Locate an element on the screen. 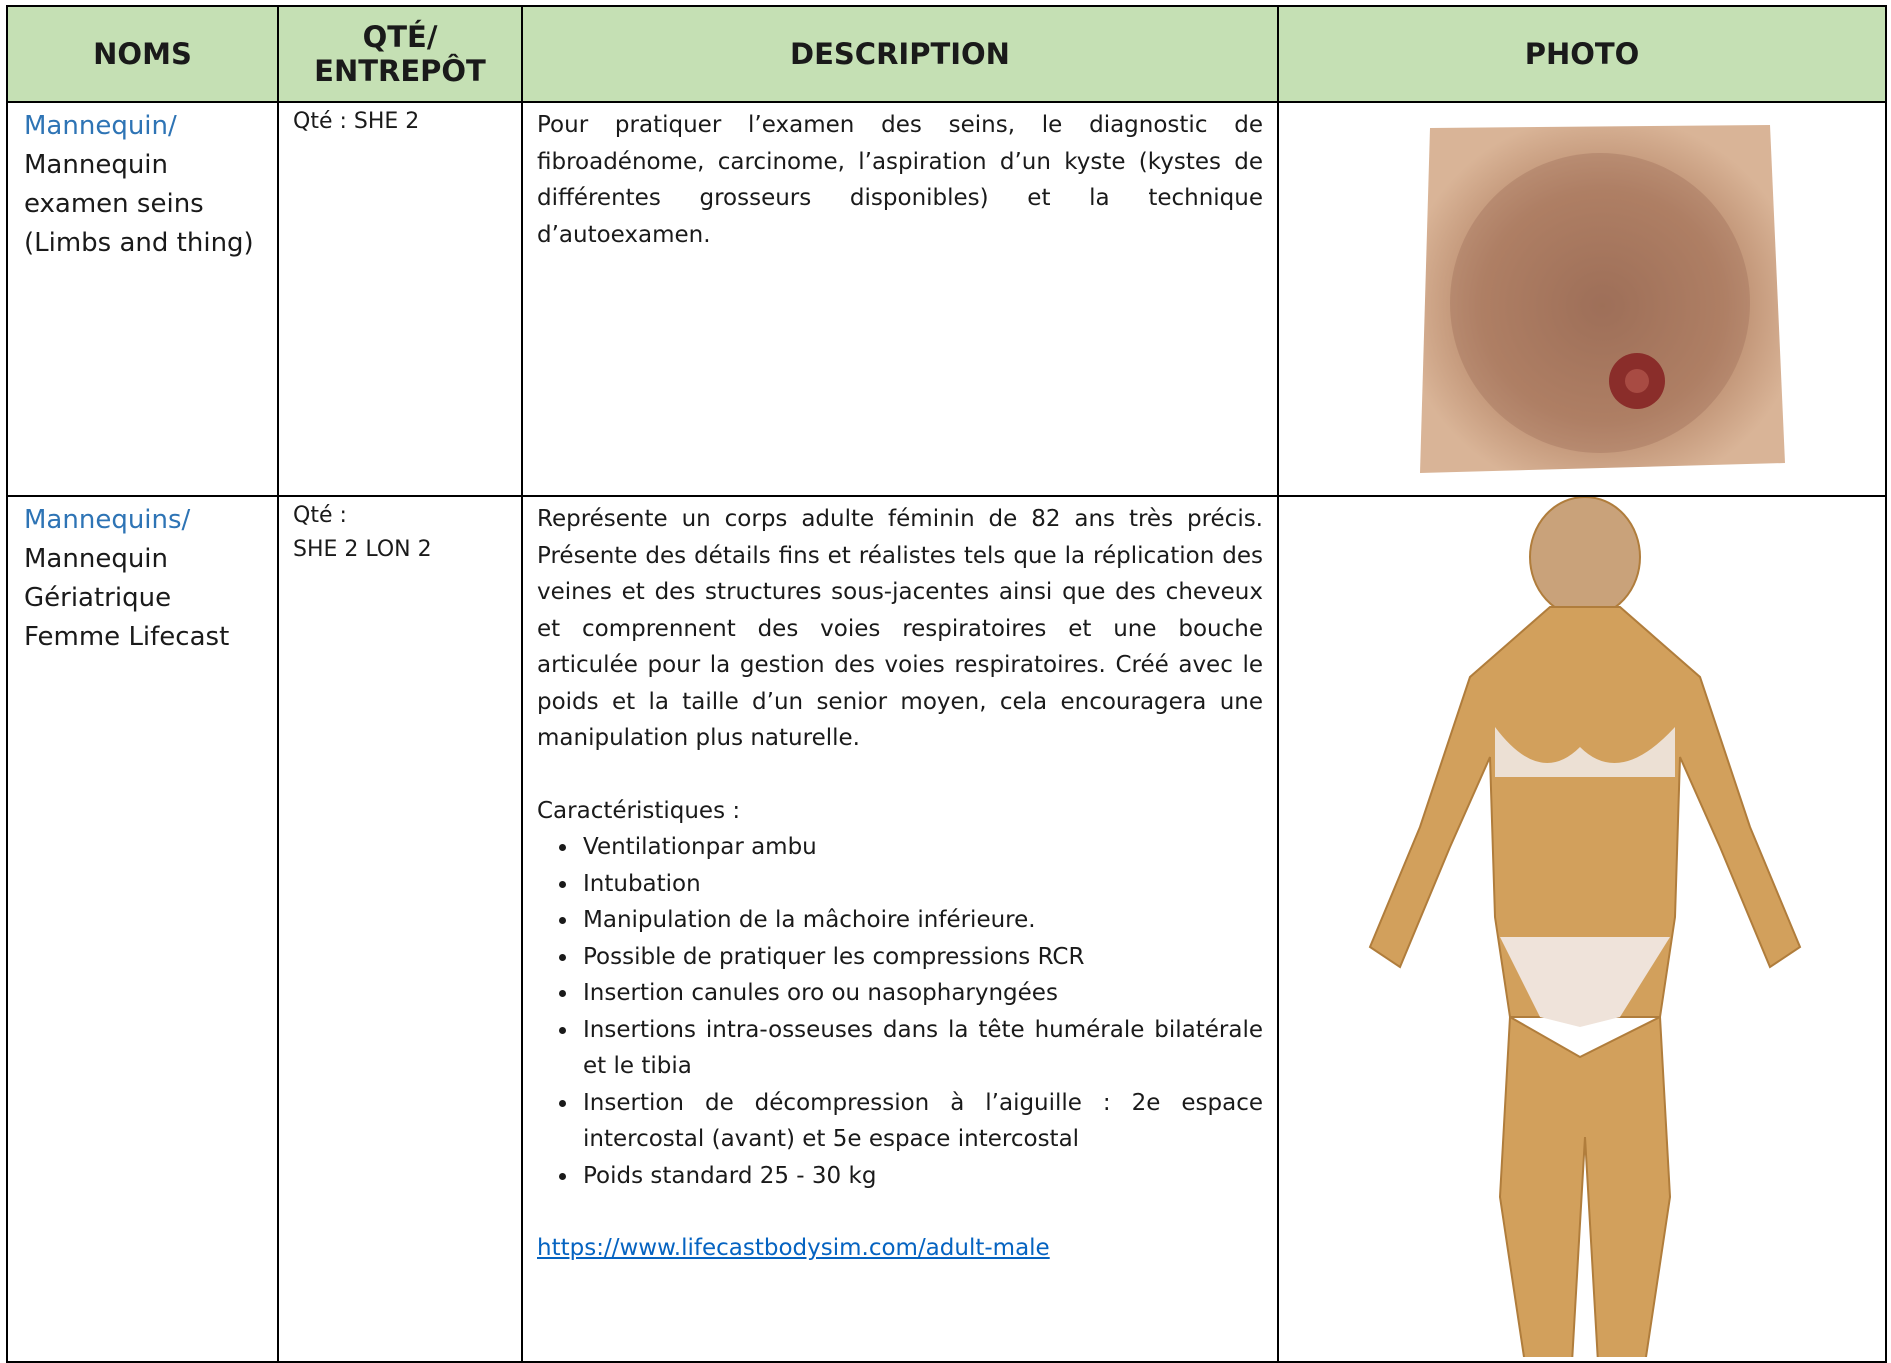 Image resolution: width=1891 pixels, height=1363 pixels. feature-item: Intubation is located at coordinates (921, 884).